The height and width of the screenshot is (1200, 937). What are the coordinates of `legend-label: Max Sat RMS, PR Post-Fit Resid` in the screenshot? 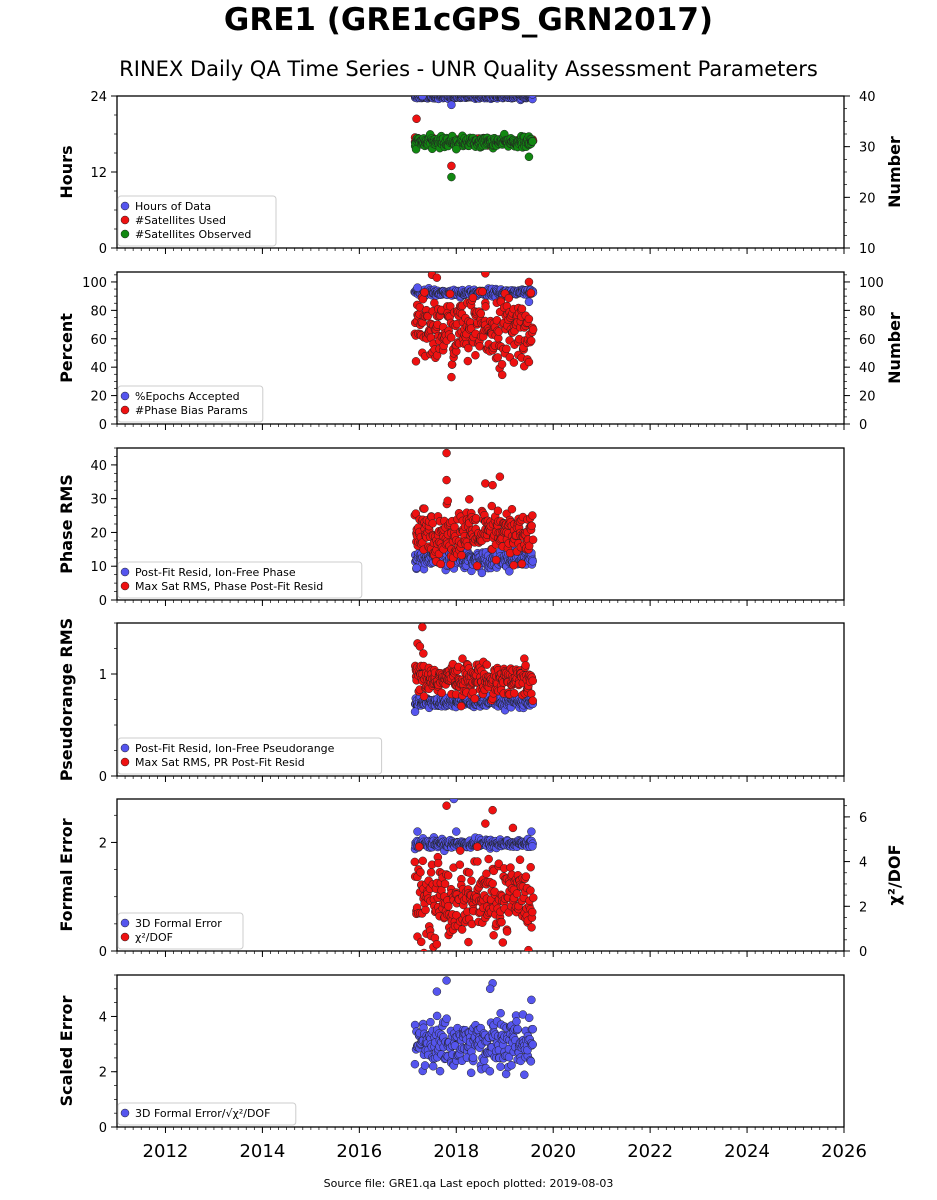 It's located at (220, 762).